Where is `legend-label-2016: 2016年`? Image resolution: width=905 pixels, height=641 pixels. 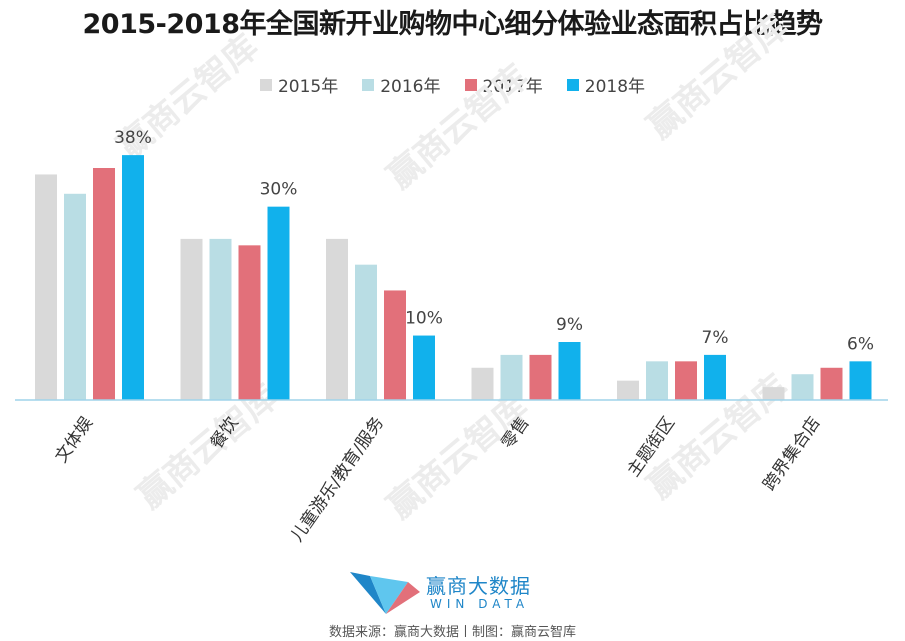
legend-label-2016: 2016年 is located at coordinates (410, 87).